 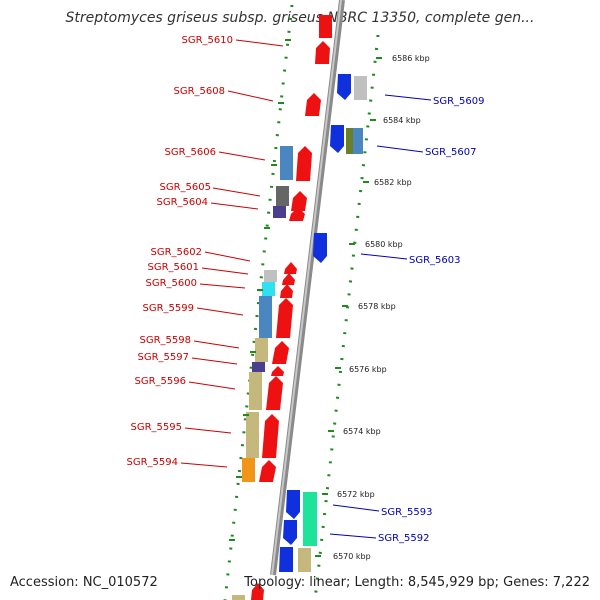 I want to click on red-gene-arrows, so click(x=291, y=307).